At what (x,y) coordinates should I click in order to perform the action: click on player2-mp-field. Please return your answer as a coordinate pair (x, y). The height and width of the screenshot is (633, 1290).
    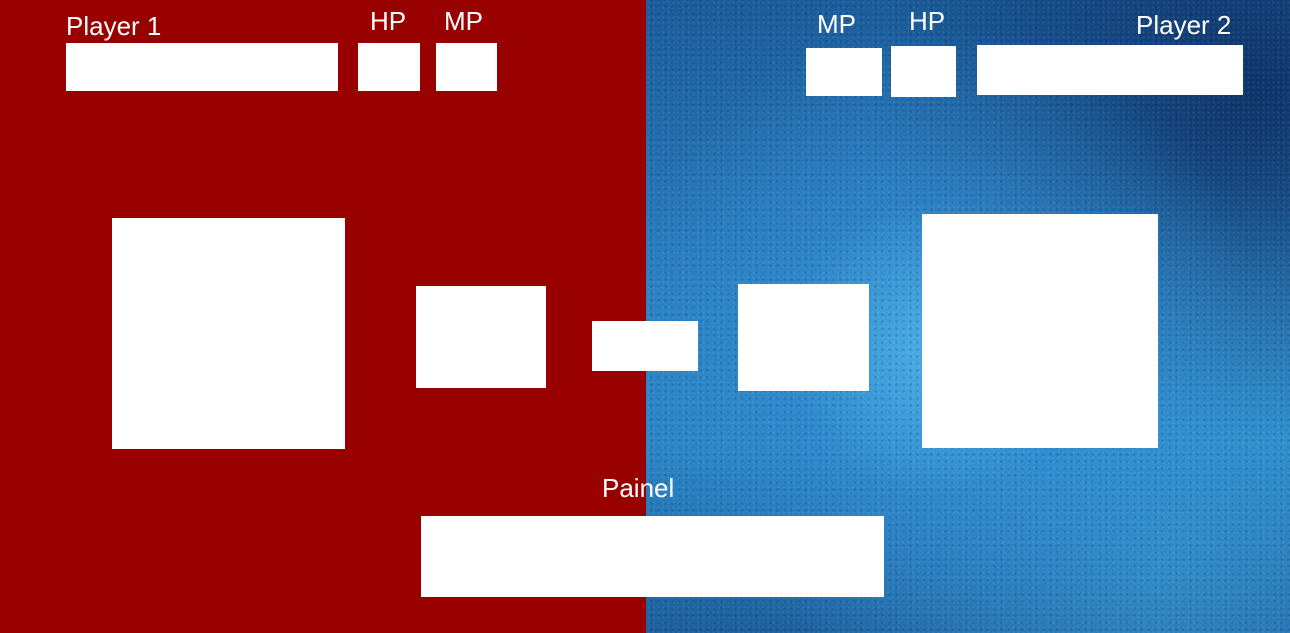
    Looking at the image, I should click on (844, 72).